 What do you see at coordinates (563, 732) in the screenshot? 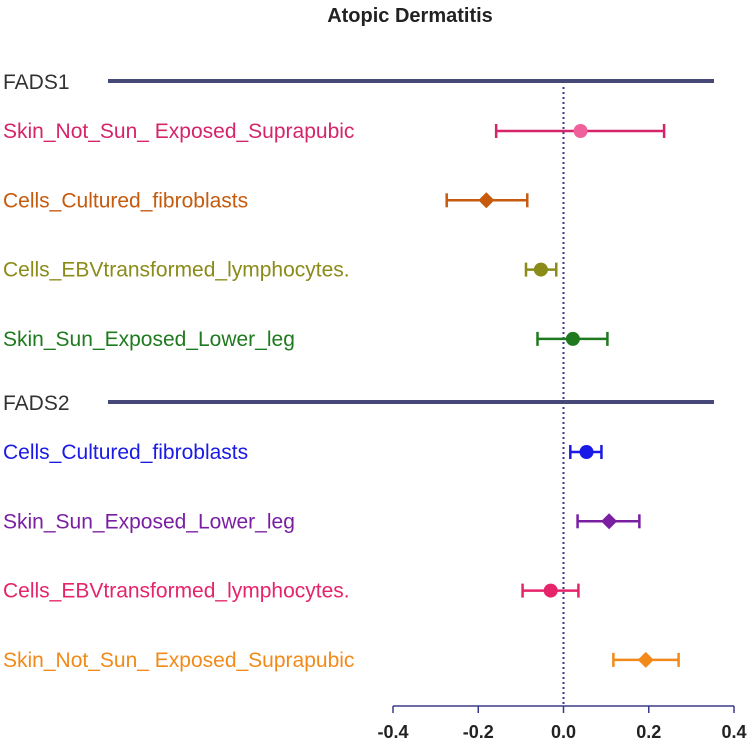
I see `x-tick-label: 0.0` at bounding box center [563, 732].